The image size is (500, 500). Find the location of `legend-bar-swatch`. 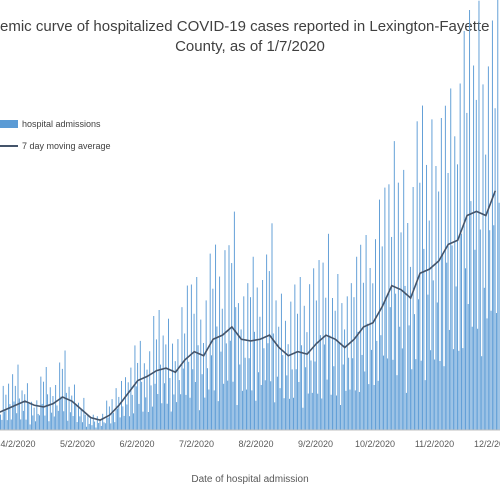

legend-bar-swatch is located at coordinates (9, 124).